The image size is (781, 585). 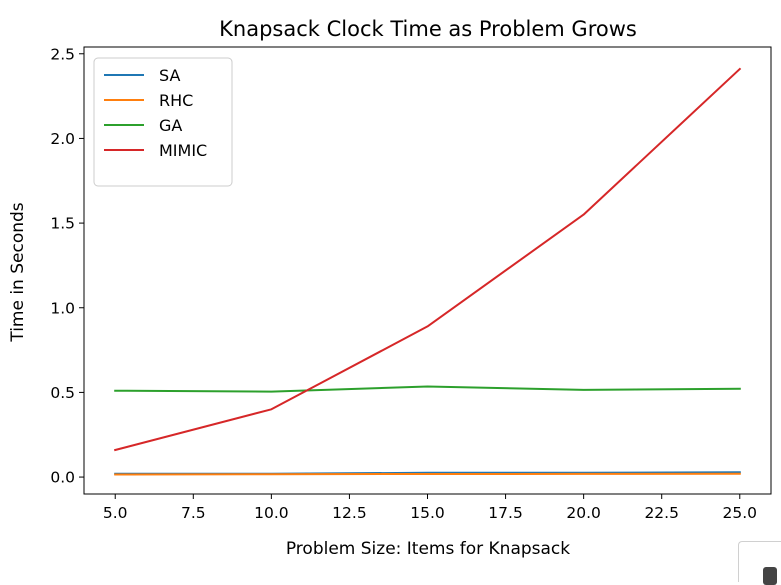 What do you see at coordinates (428, 29) in the screenshot?
I see `chart-title: Knapsack Clock Time as Problem Grows` at bounding box center [428, 29].